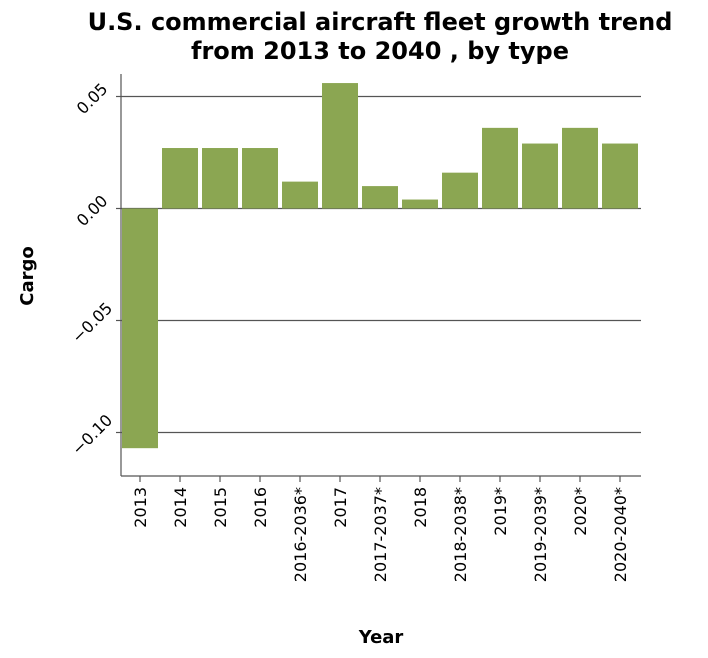 This screenshot has height=658, width=708. What do you see at coordinates (260, 178) in the screenshot?
I see `bar-2016` at bounding box center [260, 178].